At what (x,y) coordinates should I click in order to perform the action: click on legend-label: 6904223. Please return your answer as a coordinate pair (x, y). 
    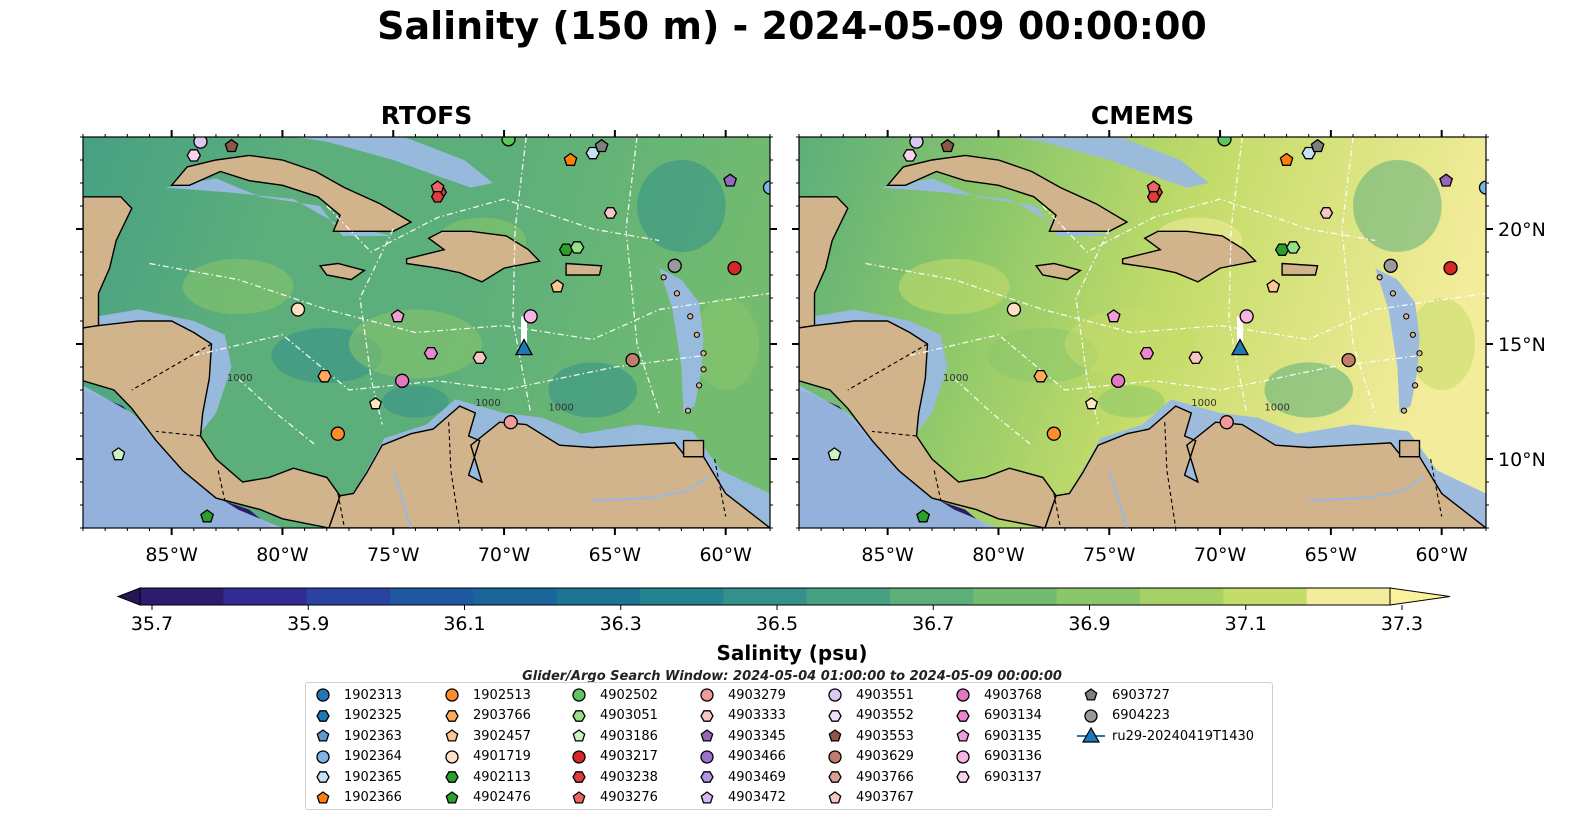
    Looking at the image, I should click on (1141, 715).